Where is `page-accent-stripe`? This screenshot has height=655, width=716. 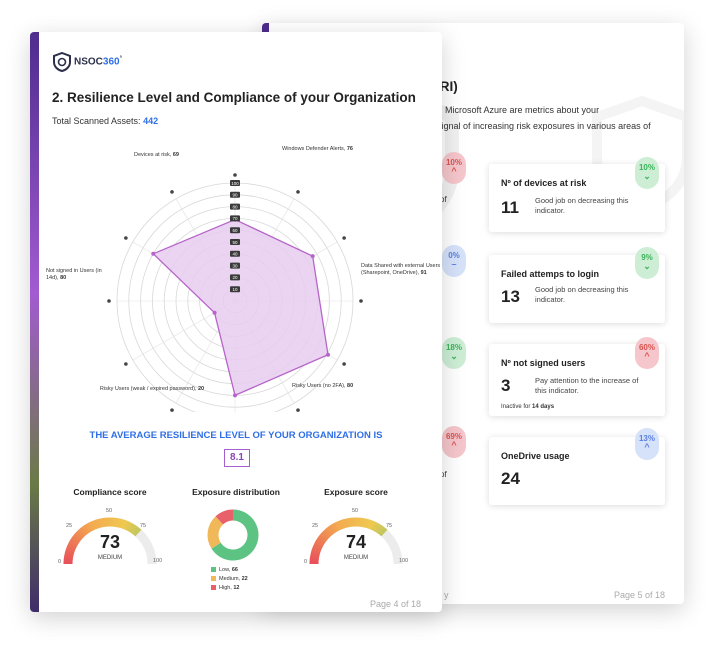
page-accent-stripe is located at coordinates (34, 322).